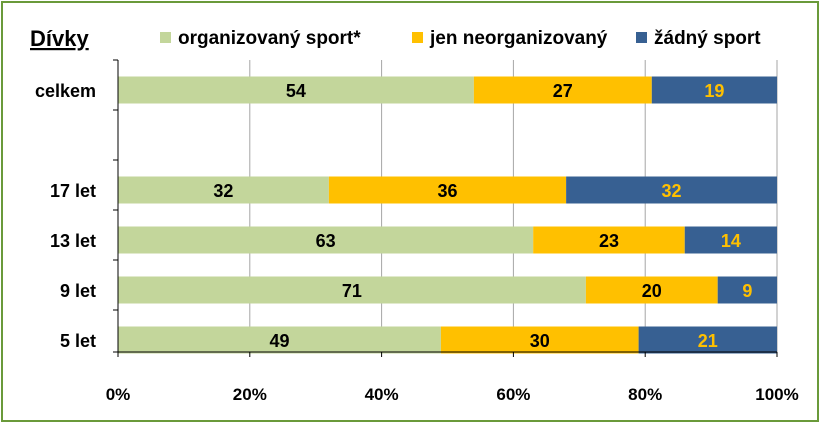 Image resolution: width=824 pixels, height=427 pixels. I want to click on chart-title: Dívky, so click(59, 38).